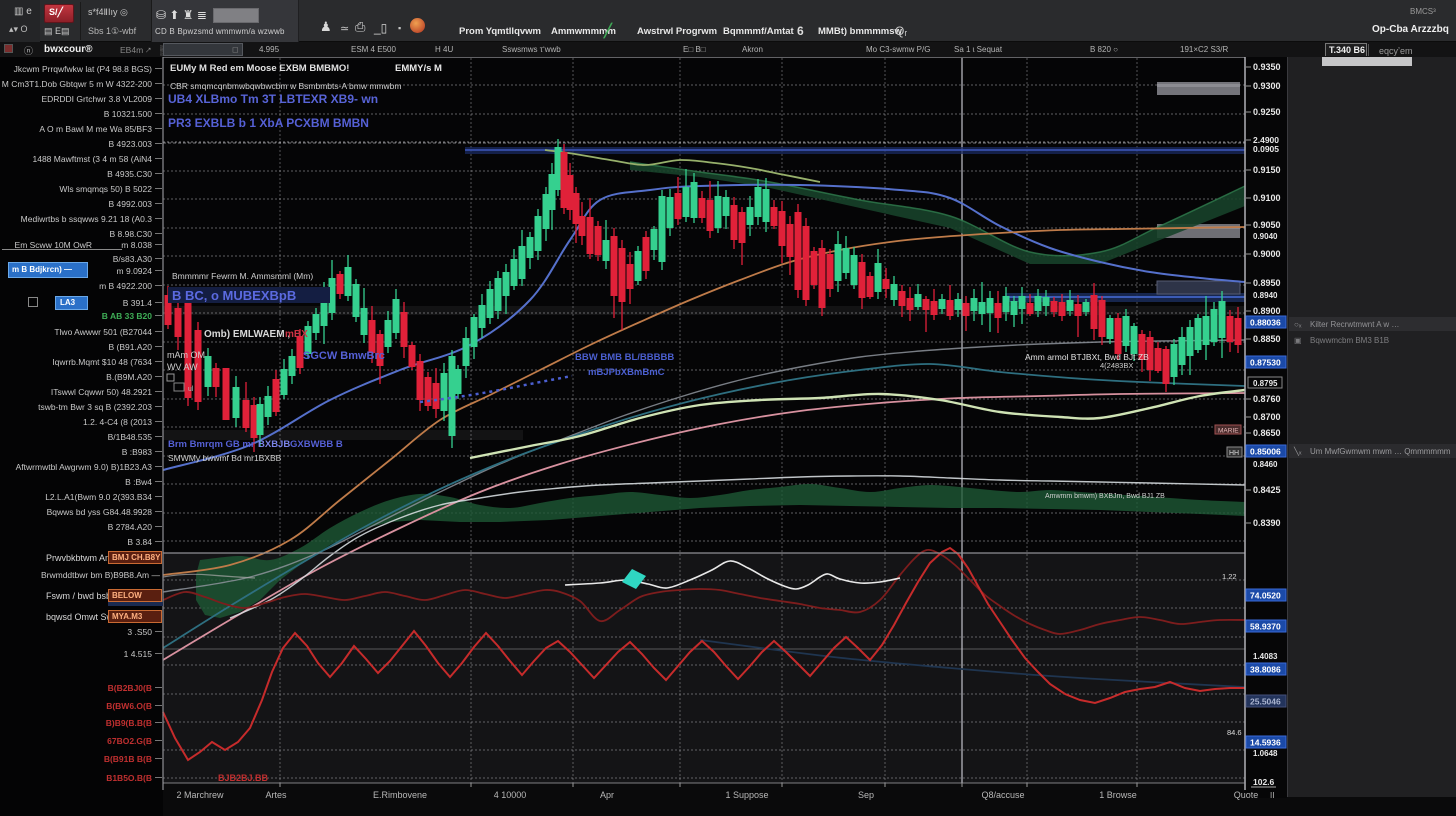  I want to click on svg-text: 0.9100, so click(1267, 198).